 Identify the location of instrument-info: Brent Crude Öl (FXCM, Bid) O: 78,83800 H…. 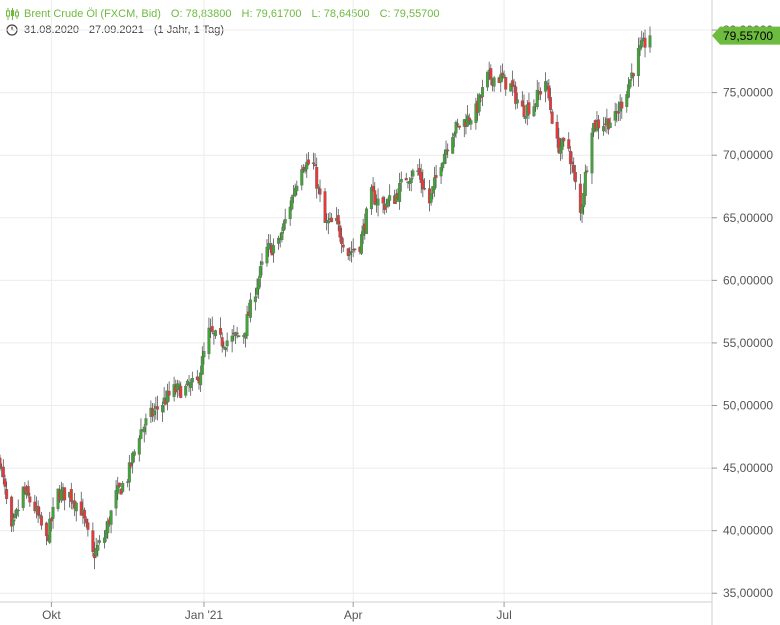
(223, 14).